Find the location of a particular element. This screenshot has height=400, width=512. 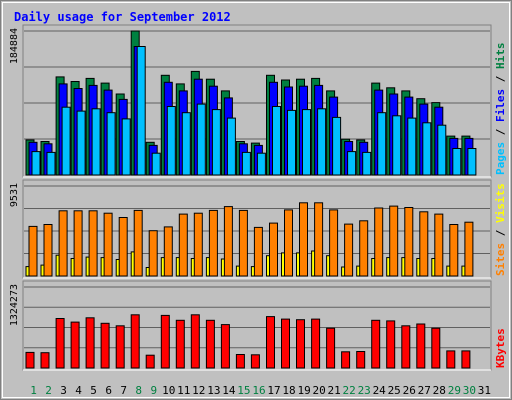

x-tick-label-5: 5 is located at coordinates (93, 390).